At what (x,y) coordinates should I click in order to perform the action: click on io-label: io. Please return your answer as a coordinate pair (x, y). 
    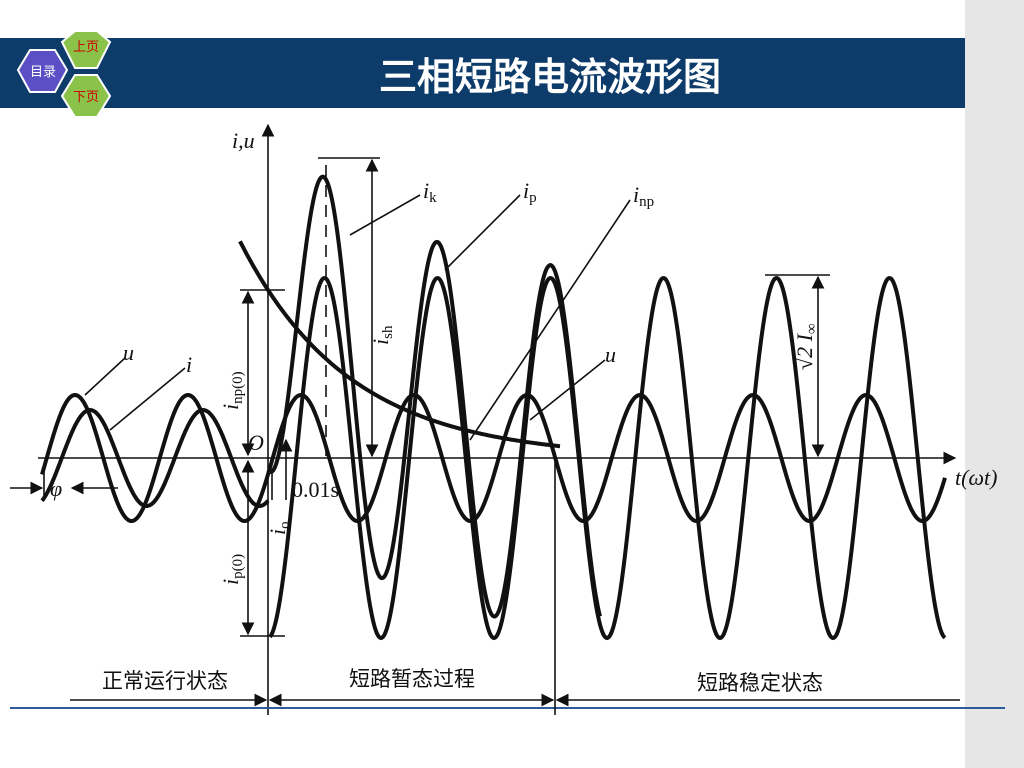
    Looking at the image, I should click on (279, 528).